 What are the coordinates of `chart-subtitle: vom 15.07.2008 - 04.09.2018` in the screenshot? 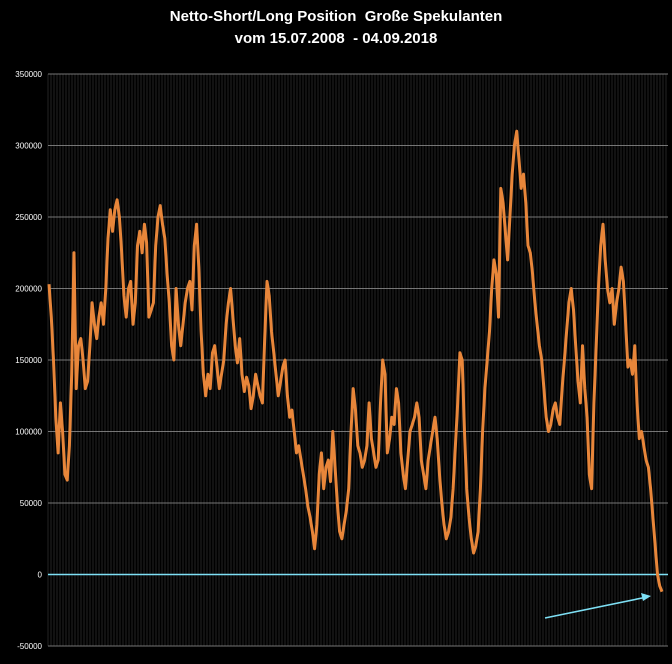 It's located at (336, 38).